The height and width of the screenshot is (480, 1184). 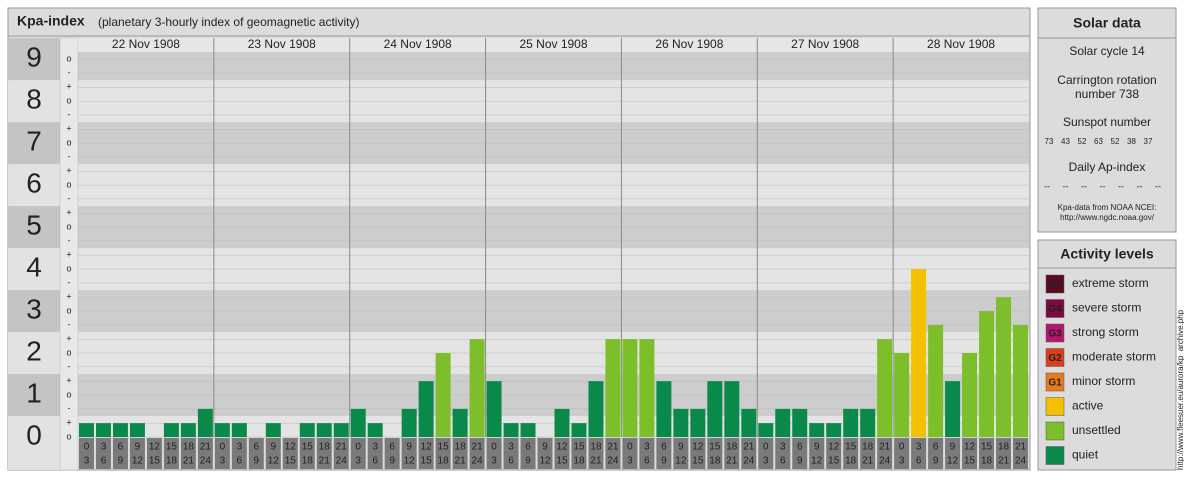 What do you see at coordinates (1085, 455) in the screenshot?
I see `legend-label: quiet` at bounding box center [1085, 455].